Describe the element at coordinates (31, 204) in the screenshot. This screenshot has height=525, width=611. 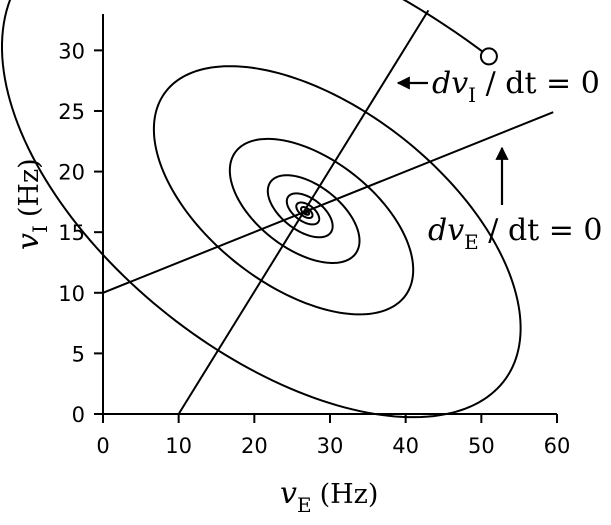
I see `y-axis-title: vI(Hz)` at that location.